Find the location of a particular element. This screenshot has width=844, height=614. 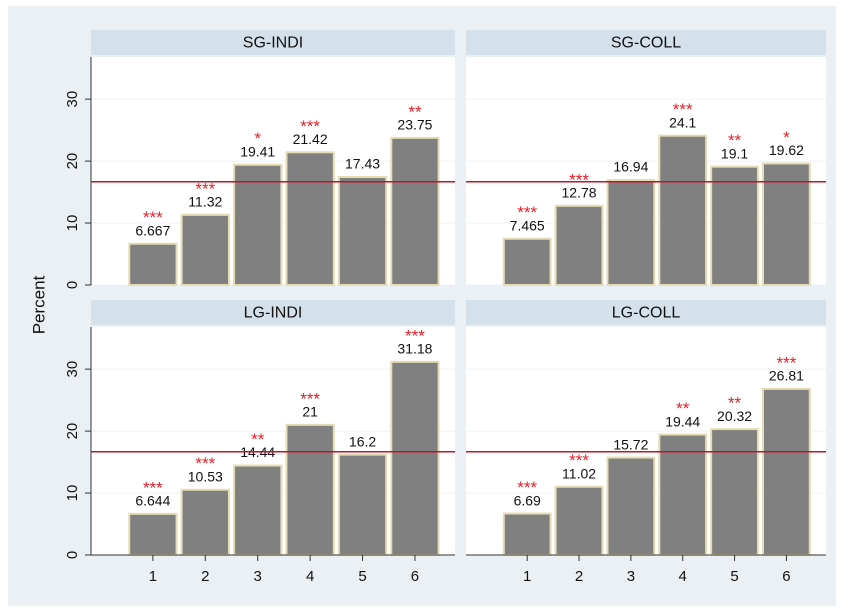

value-label: 23.75 is located at coordinates (414, 125).